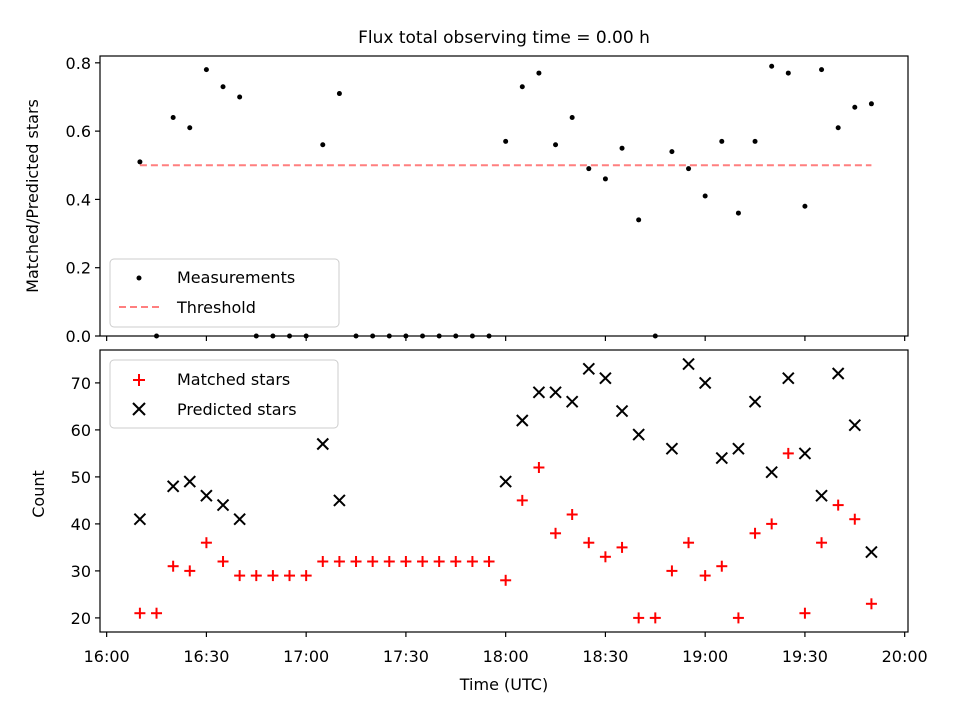  Describe the element at coordinates (224, 394) in the screenshot. I see `bottom-legend-box` at that location.